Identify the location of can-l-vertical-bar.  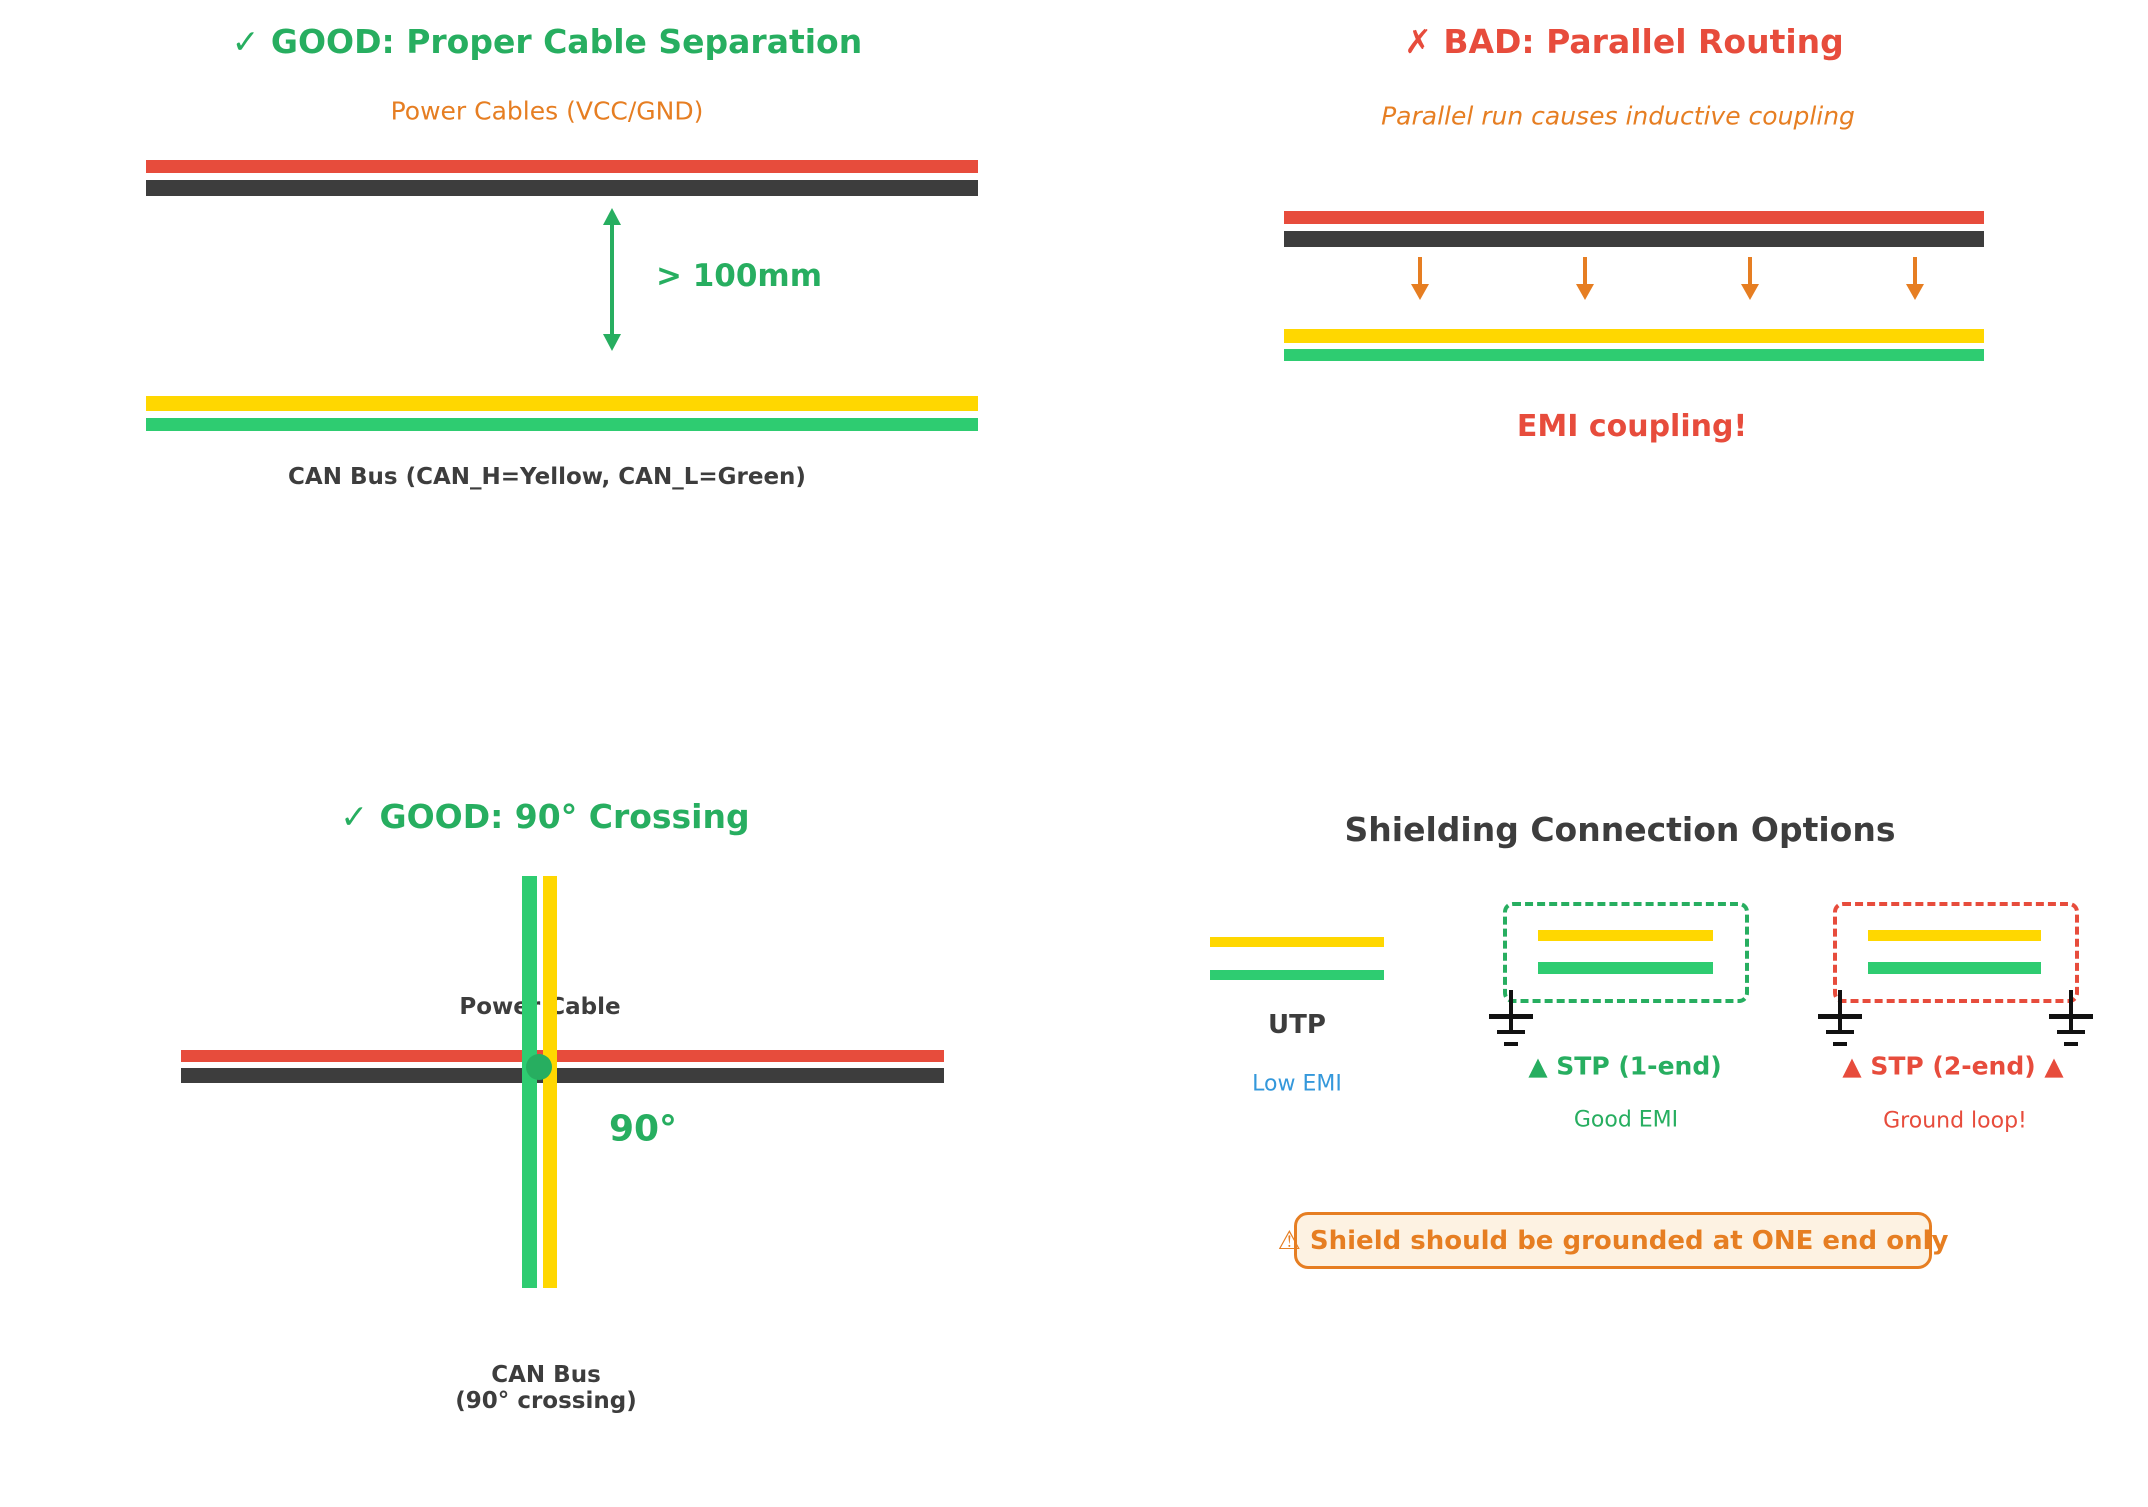
(529, 1082).